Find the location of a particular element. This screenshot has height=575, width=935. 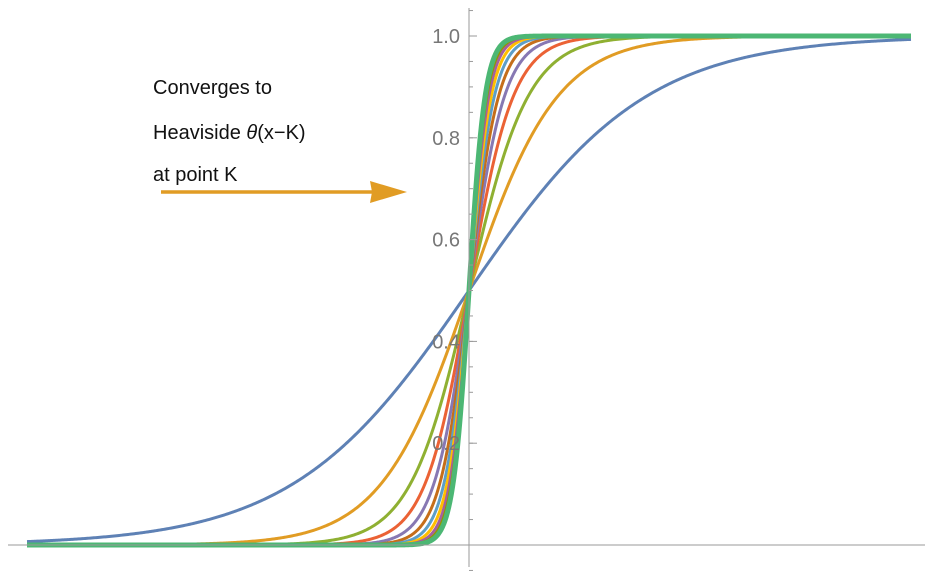

y-tick-label: 1.0 is located at coordinates (446, 37).